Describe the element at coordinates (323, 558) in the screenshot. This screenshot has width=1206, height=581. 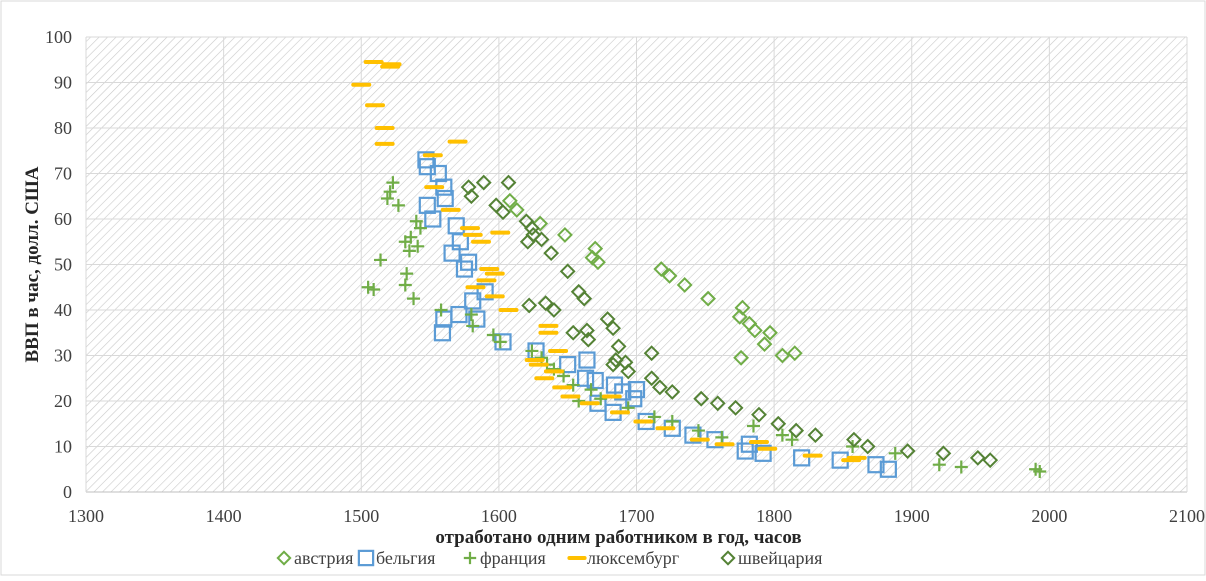
I see `legend-label: австрия` at that location.